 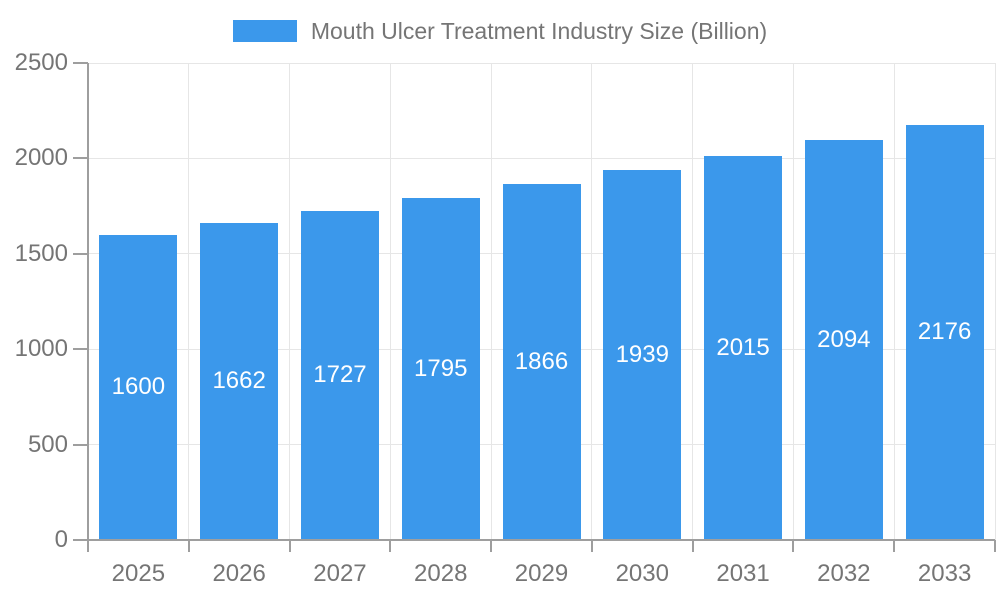 What do you see at coordinates (41, 62) in the screenshot?
I see `y-tick-label: 2500` at bounding box center [41, 62].